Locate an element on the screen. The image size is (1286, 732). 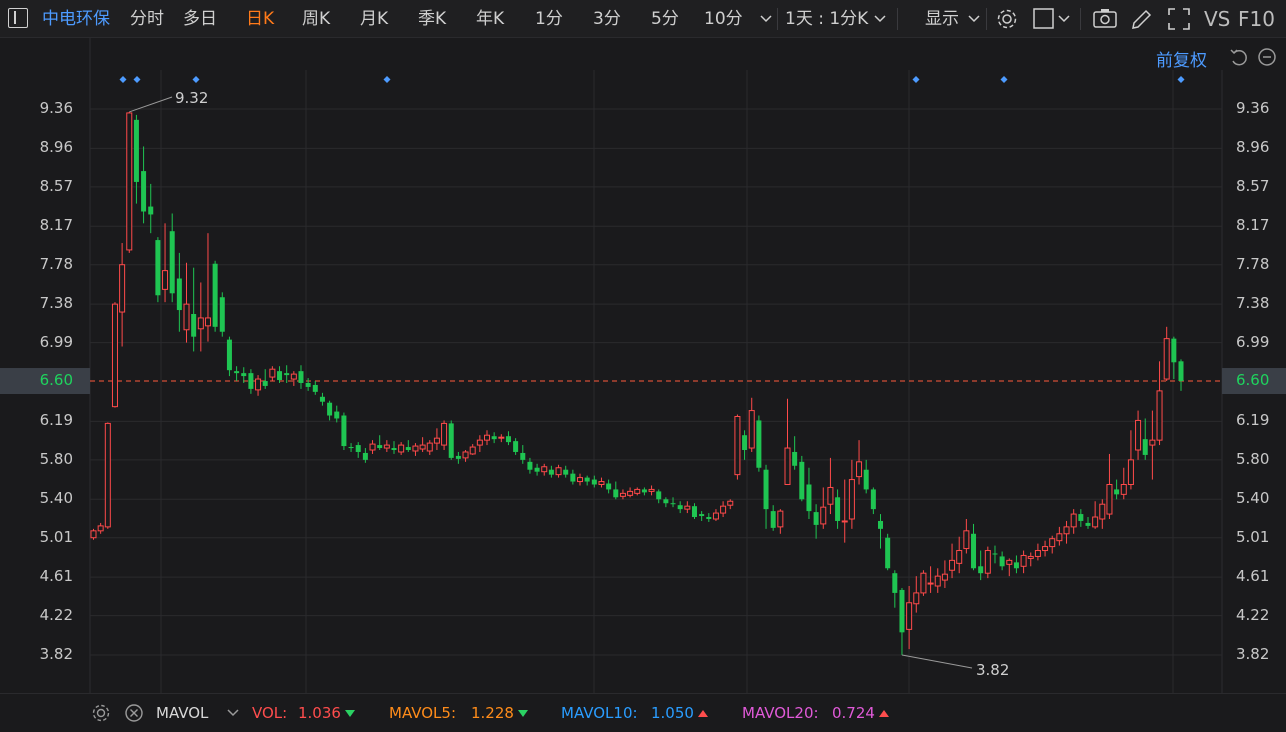
price-tick-right: 5.40 is located at coordinates (1253, 498).